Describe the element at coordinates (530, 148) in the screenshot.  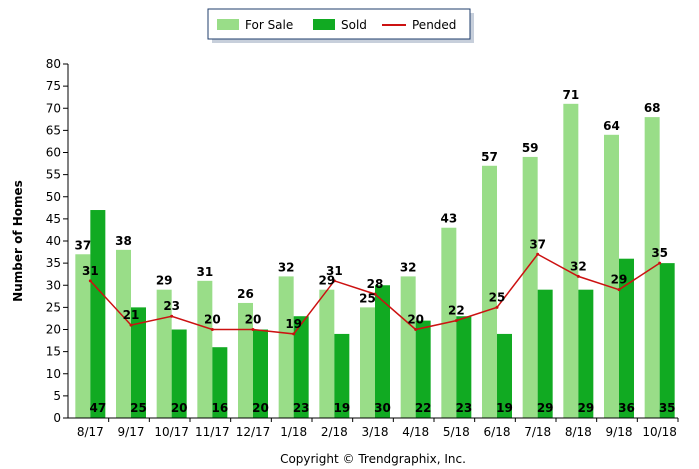
I see `label-for-sale-7/18: 59` at that location.